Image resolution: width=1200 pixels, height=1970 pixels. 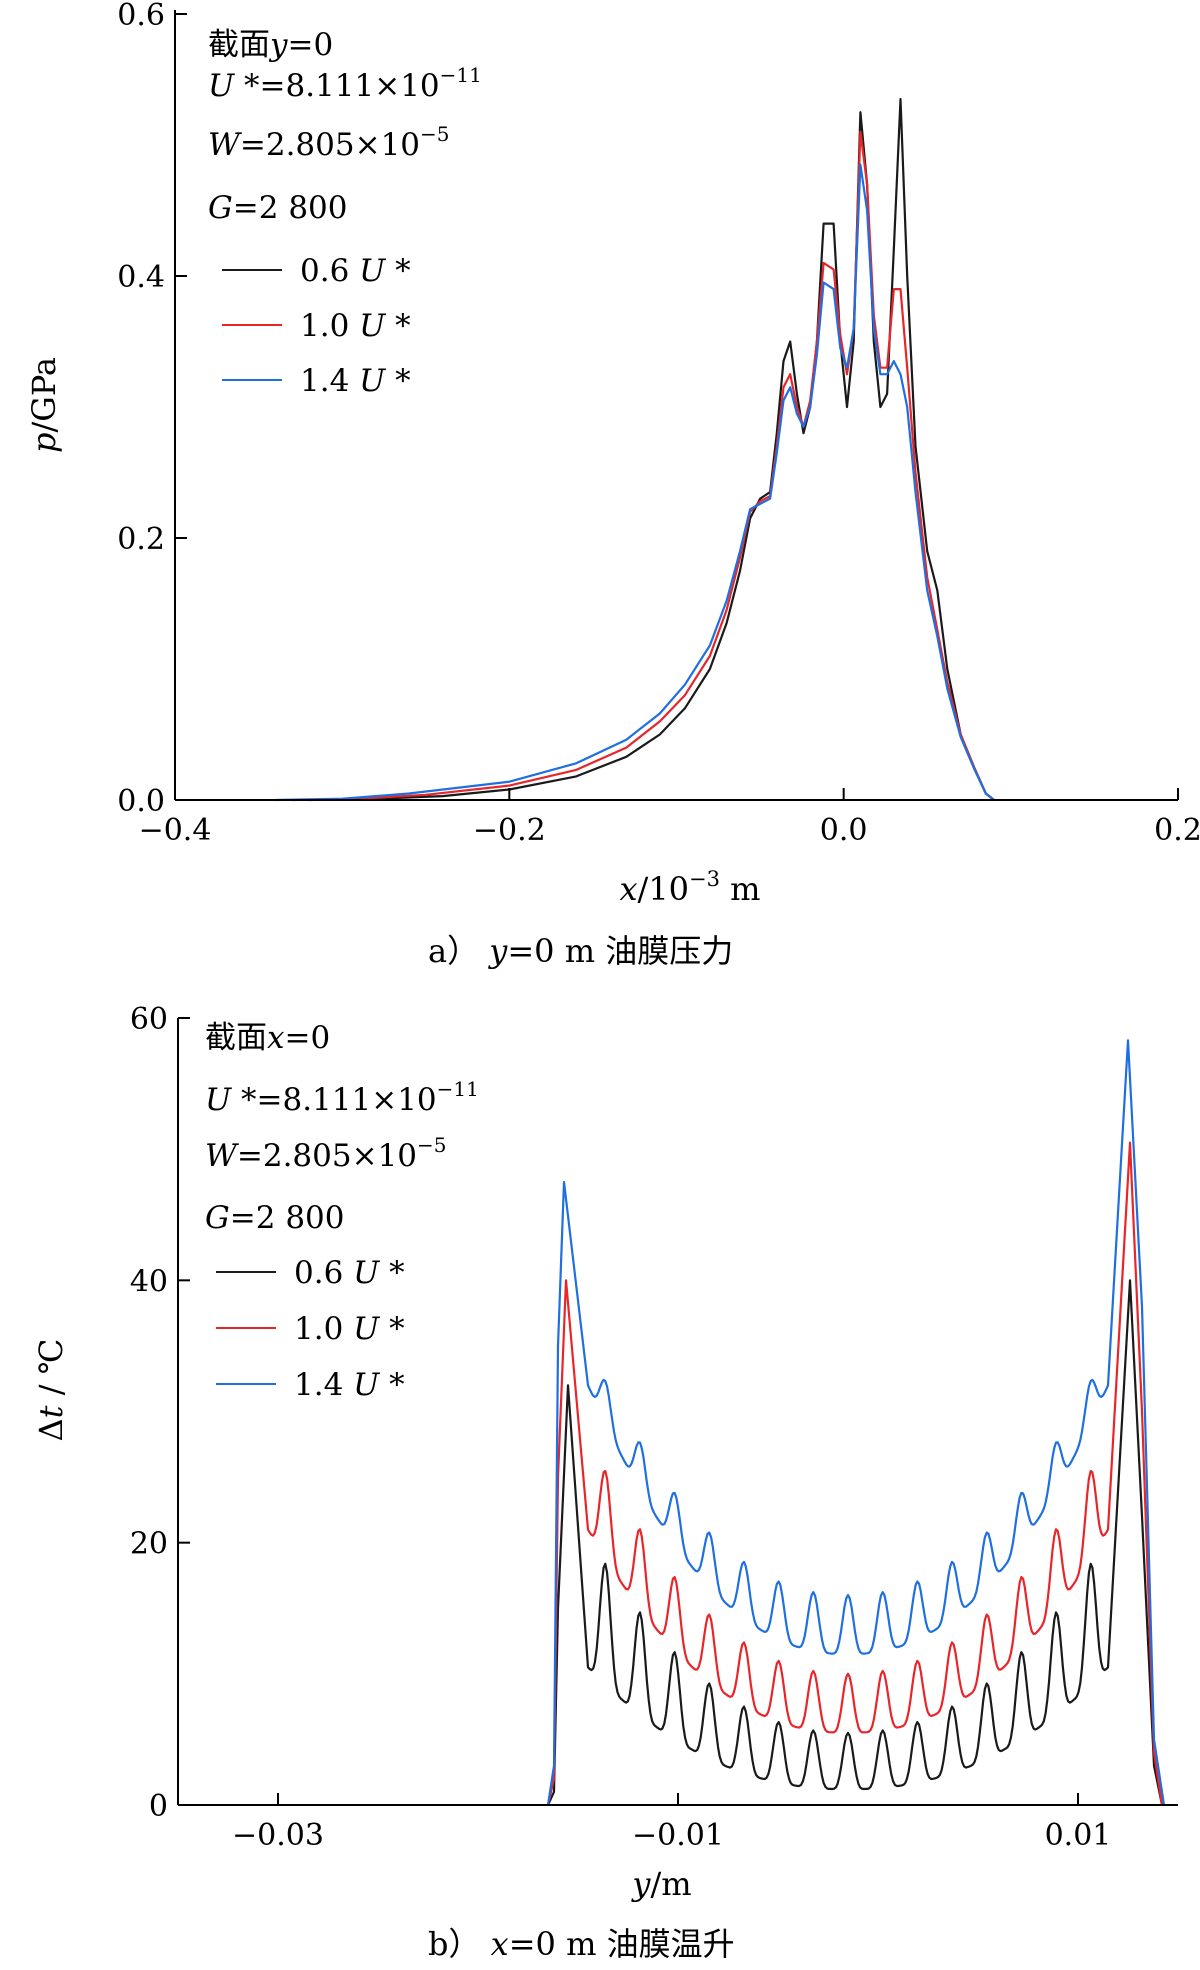 I want to click on chart-a-legend-10: 1.0 U *, so click(x=355, y=326).